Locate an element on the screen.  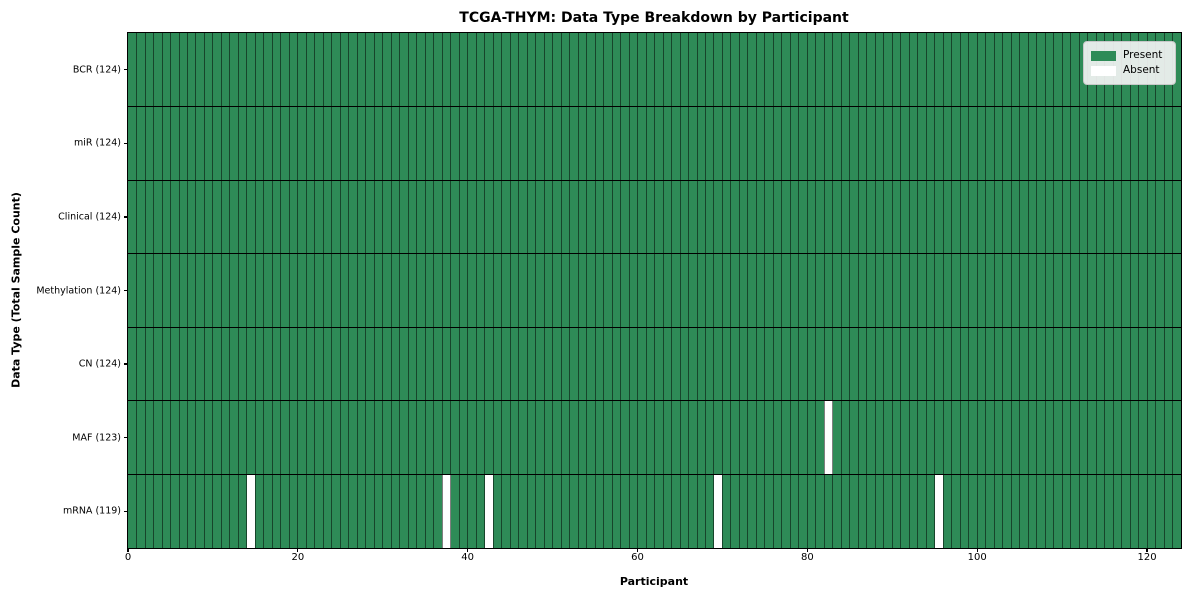
y-tick-label: BCR (124) is located at coordinates (96, 70).